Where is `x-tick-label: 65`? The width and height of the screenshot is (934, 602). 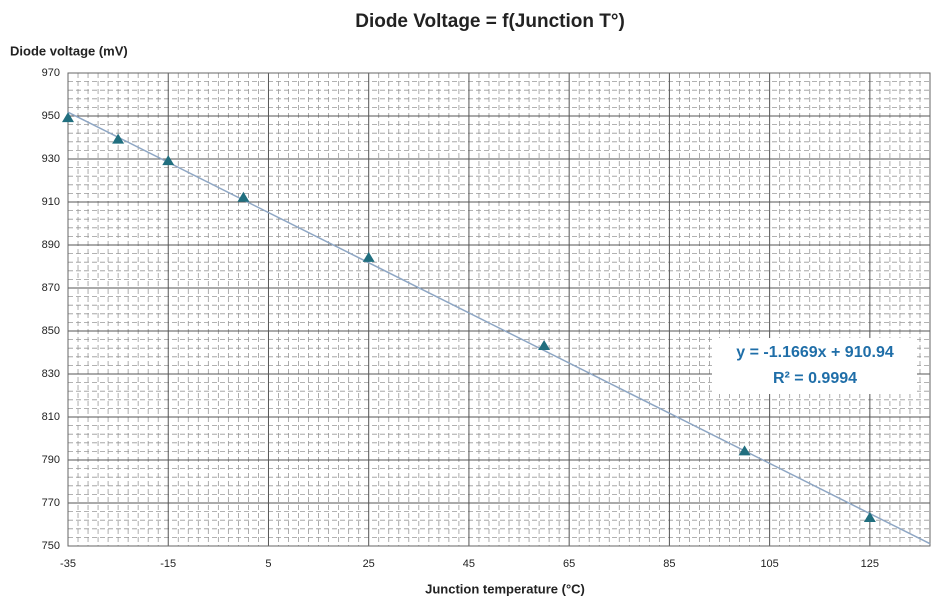
x-tick-label: 65 is located at coordinates (569, 564).